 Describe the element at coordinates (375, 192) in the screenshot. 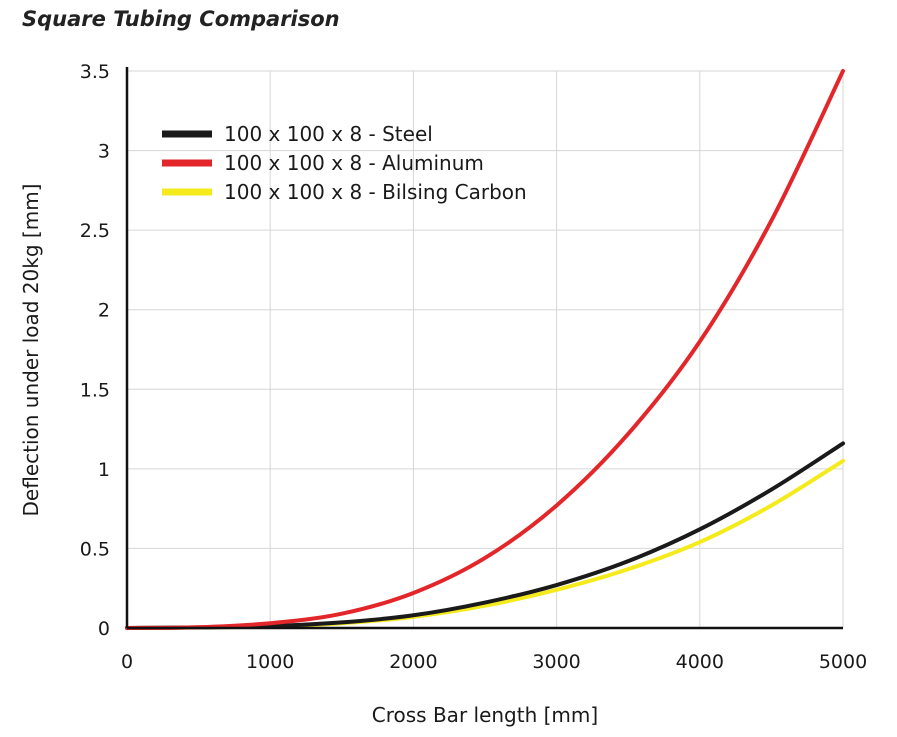

I see `legend-label-carbon: 100 x 100 x 8 - Bilsing Carbon` at that location.